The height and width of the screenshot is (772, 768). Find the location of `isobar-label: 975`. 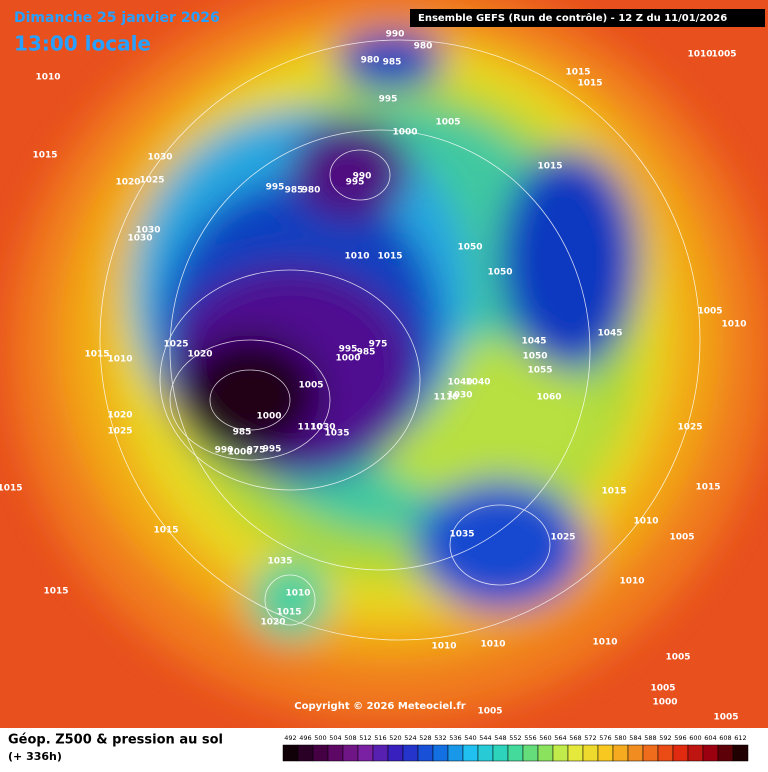

isobar-label: 975 is located at coordinates (378, 345).